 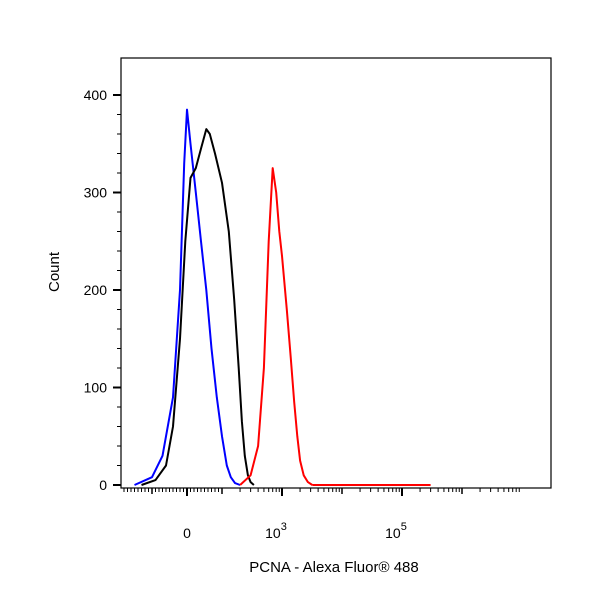 I want to click on y-tick-label: 200, so click(x=96, y=290).